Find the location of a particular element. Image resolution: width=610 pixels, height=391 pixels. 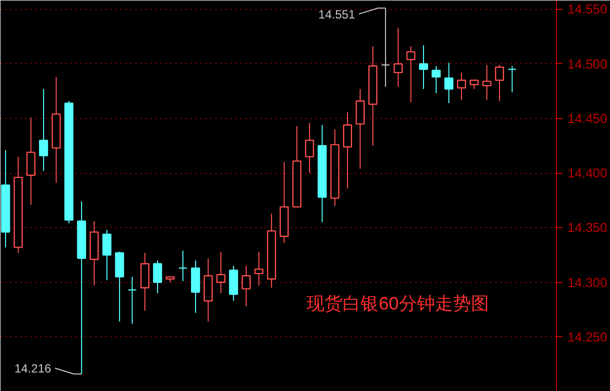

y-tick-label: 14.300 is located at coordinates (588, 282).